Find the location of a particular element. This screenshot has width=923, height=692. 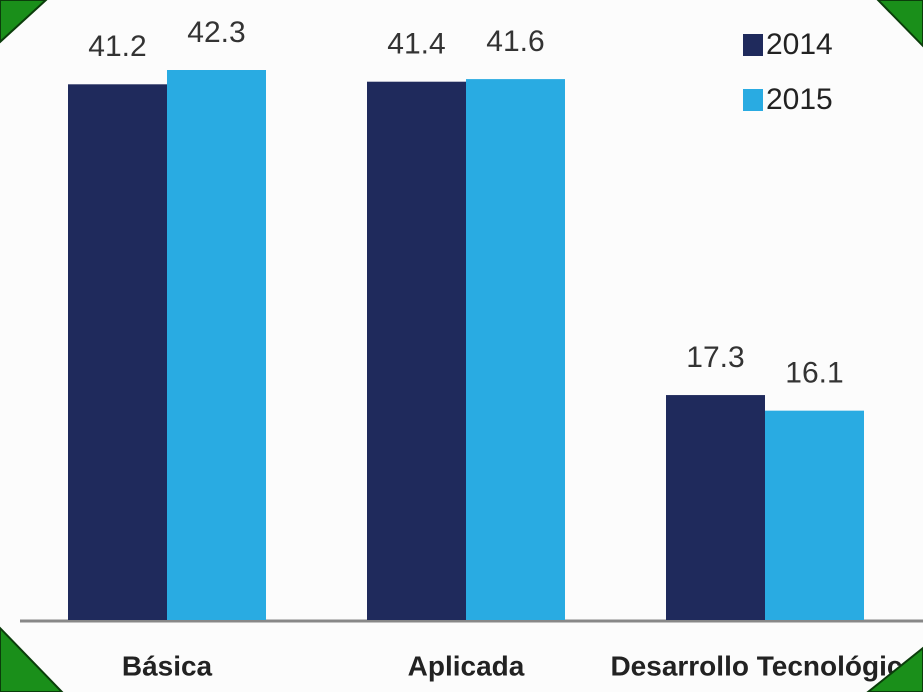

legend-label: 2014 is located at coordinates (799, 44).